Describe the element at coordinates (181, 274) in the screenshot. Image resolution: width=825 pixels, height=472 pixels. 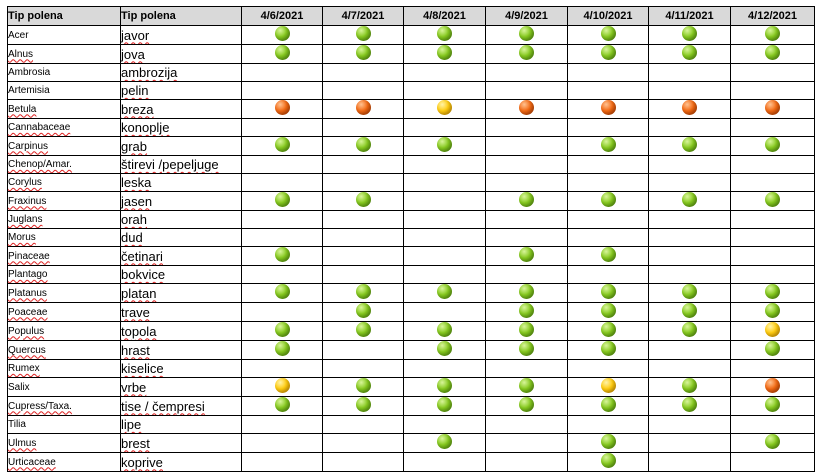
I see `local-name-cell: bokvice` at that location.